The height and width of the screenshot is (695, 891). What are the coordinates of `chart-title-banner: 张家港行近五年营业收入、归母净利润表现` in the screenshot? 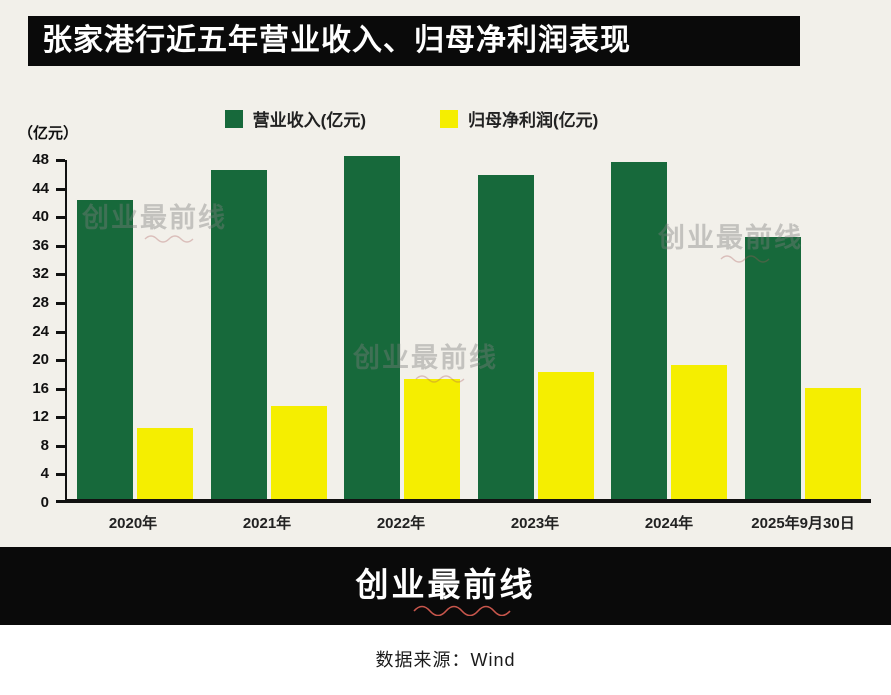 It's located at (414, 41).